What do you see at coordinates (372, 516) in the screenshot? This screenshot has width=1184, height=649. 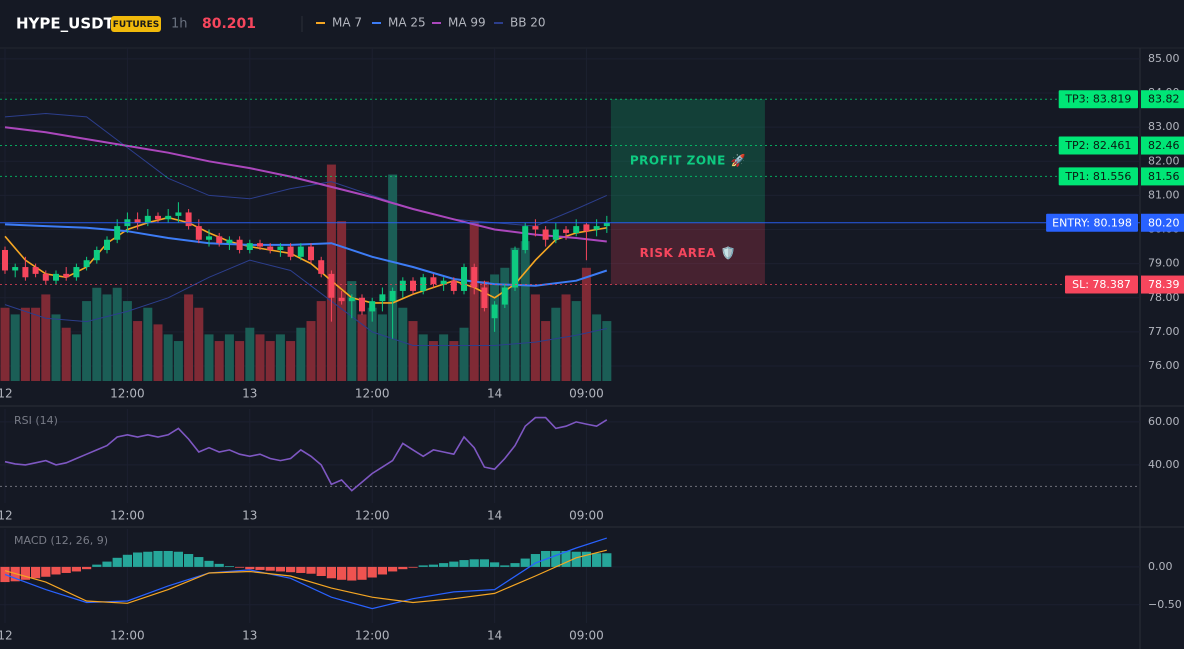 I see `x-tick-label: 12:00` at bounding box center [372, 516].